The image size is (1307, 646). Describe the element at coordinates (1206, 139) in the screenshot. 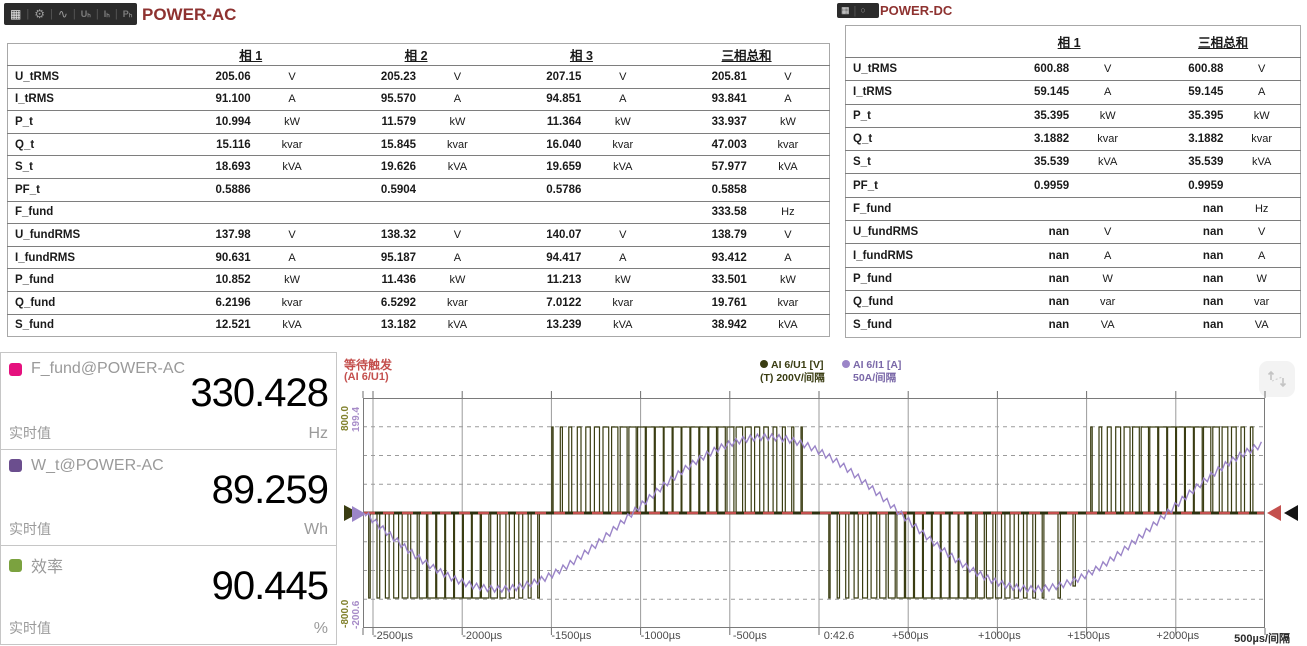

I see `value-cell: 3.1882` at that location.